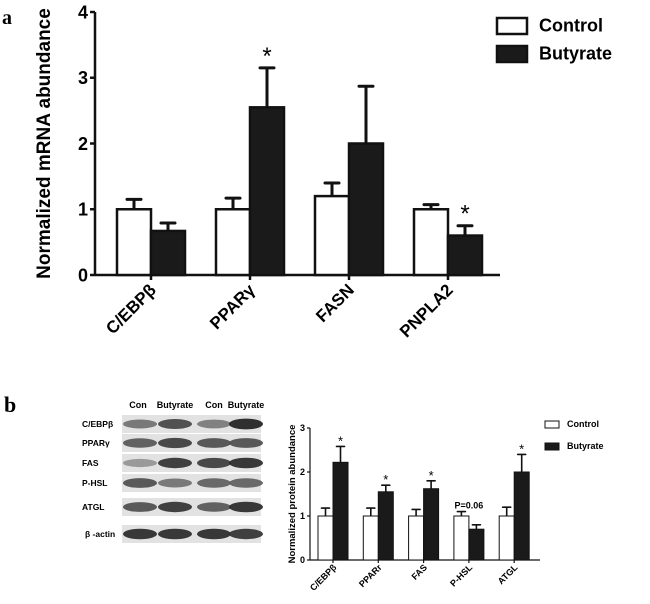  Describe the element at coordinates (97, 424) in the screenshot. I see `blot-row-label: C/EBPβ` at that location.